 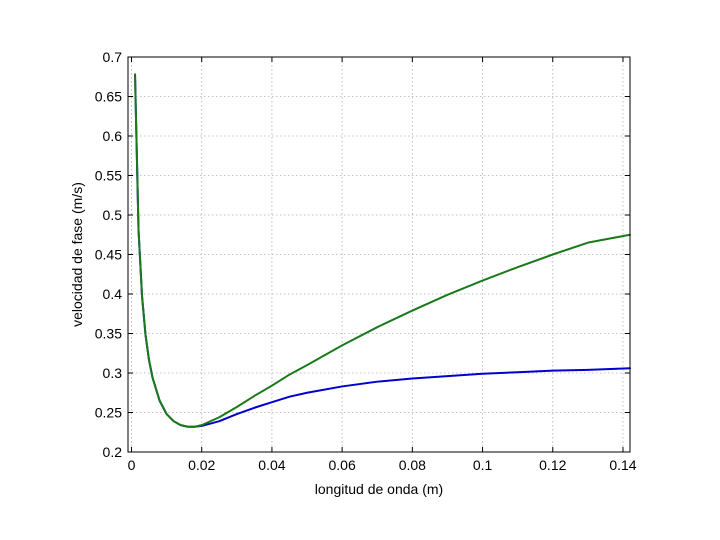 What do you see at coordinates (271, 465) in the screenshot?
I see `x-tick-label: 0.04` at bounding box center [271, 465].